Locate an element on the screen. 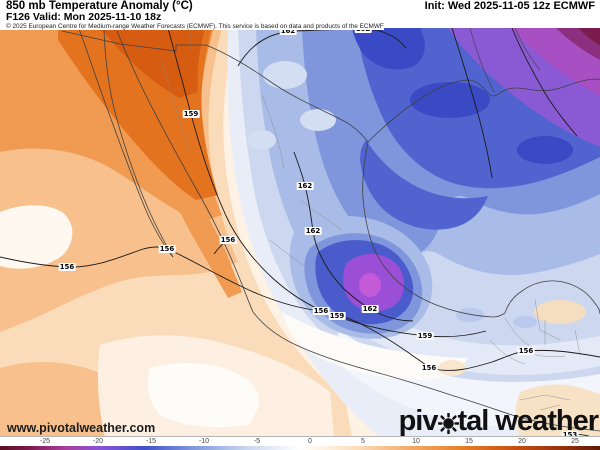 The height and width of the screenshot is (450, 600). init-time-label: Init: Wed 2025-11-05 12z ECMWF is located at coordinates (509, 6).